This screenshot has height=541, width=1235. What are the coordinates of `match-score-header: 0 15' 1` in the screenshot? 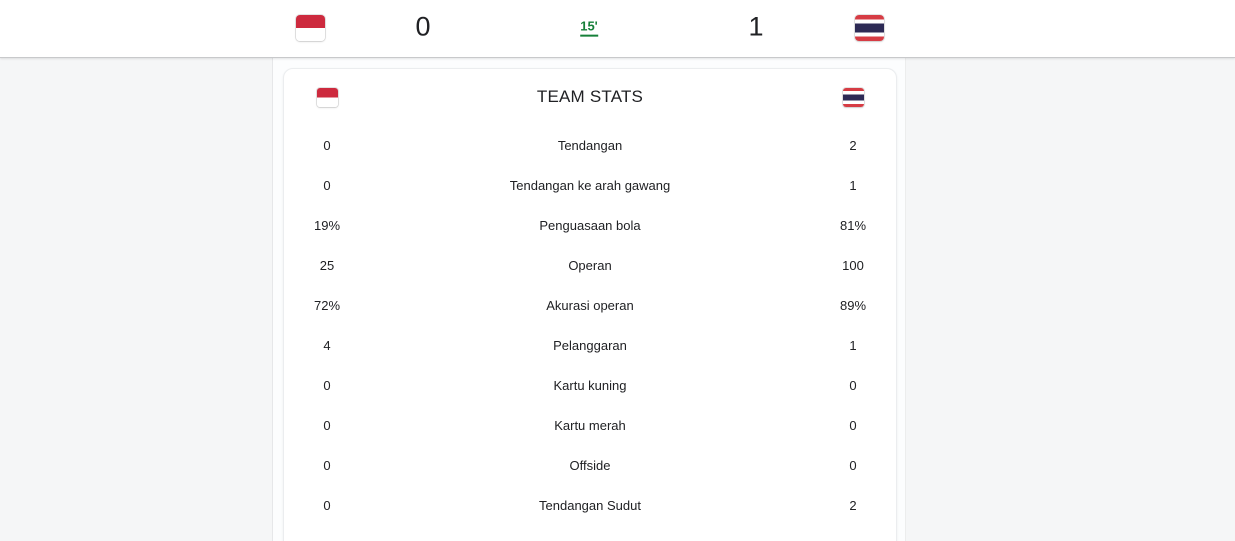 It's located at (617, 29).